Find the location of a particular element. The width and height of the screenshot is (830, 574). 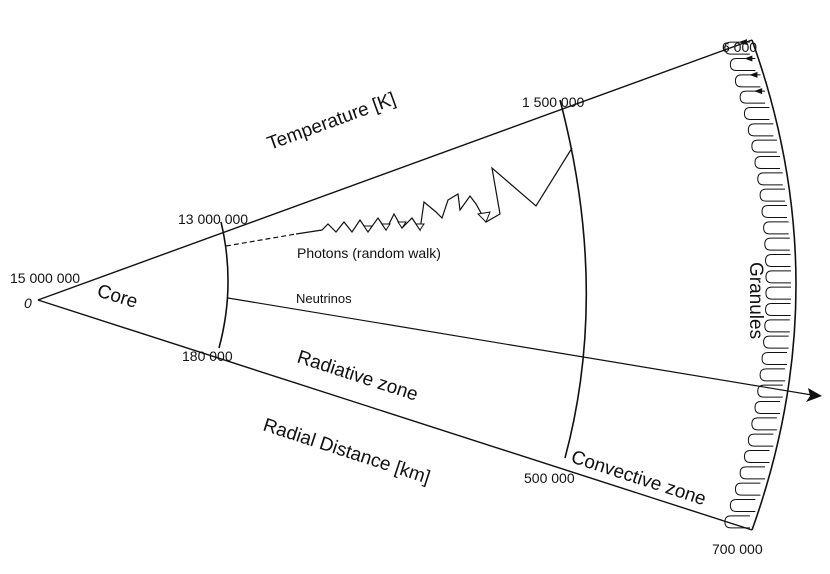

granules-loops is located at coordinates (757, 284).